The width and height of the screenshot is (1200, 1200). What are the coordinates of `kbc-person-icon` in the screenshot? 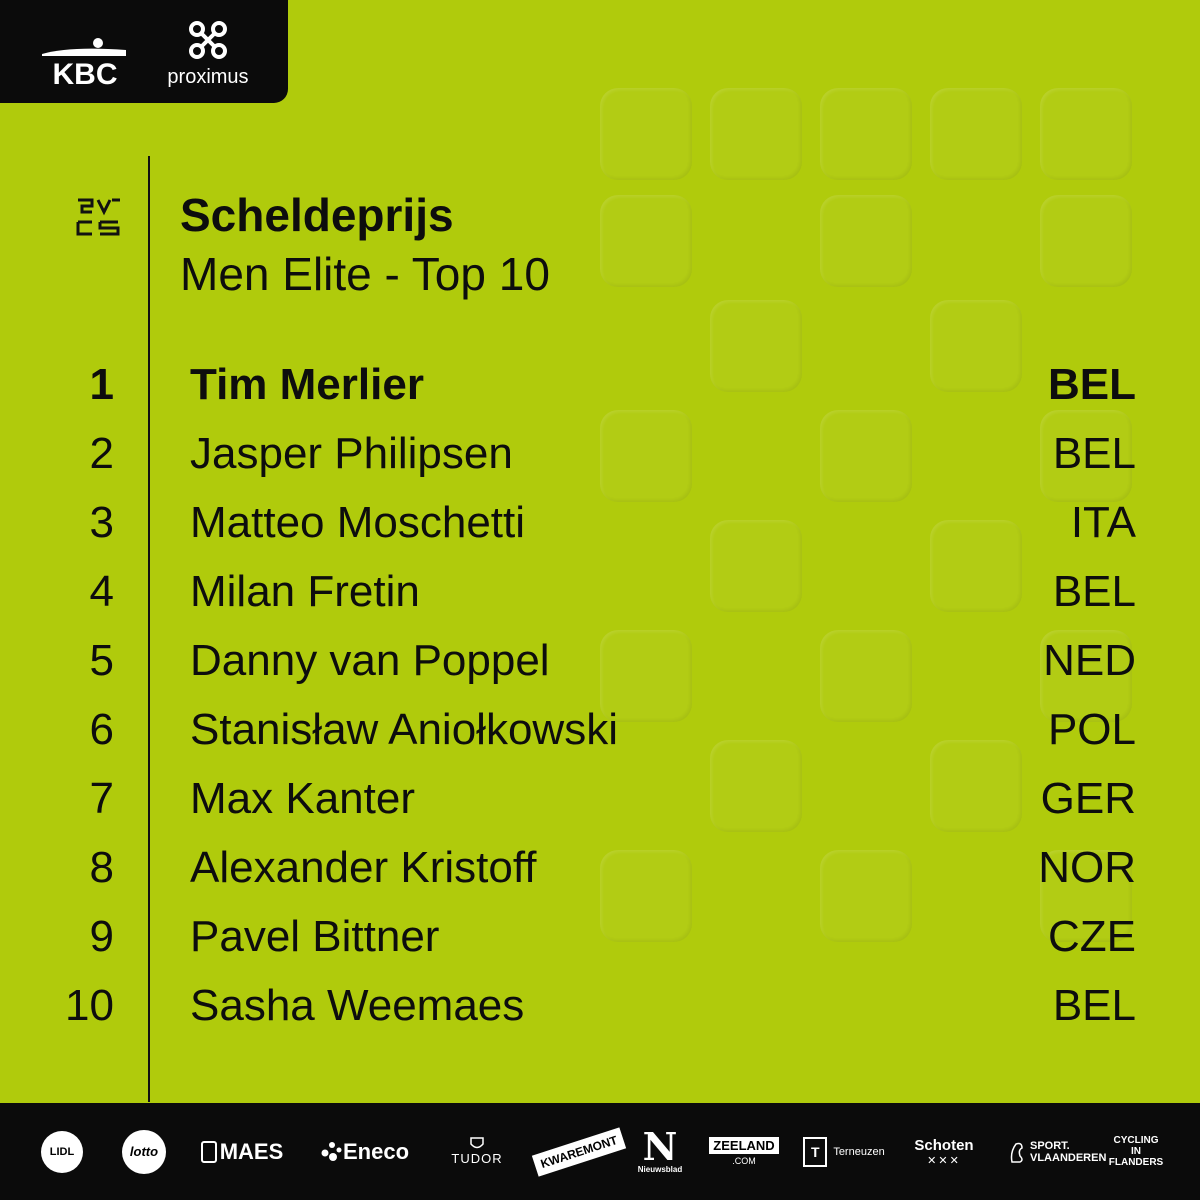 It's located at (84, 47).